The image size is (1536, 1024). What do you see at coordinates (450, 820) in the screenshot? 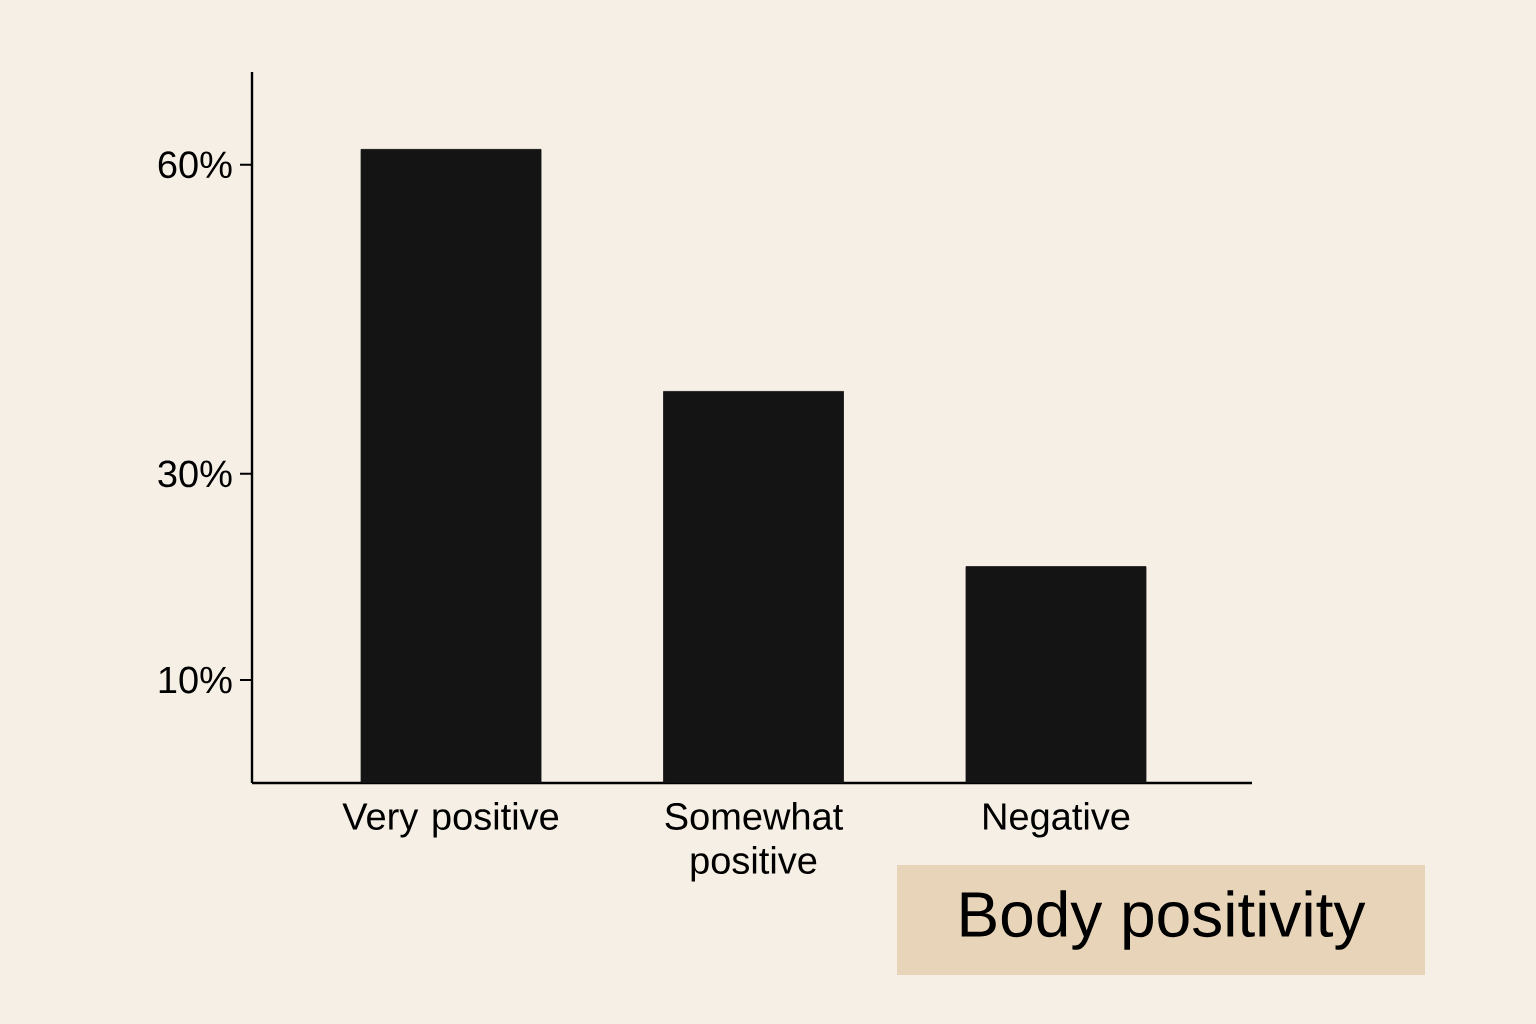
I see `x-tick-label: Very positive` at bounding box center [450, 820].